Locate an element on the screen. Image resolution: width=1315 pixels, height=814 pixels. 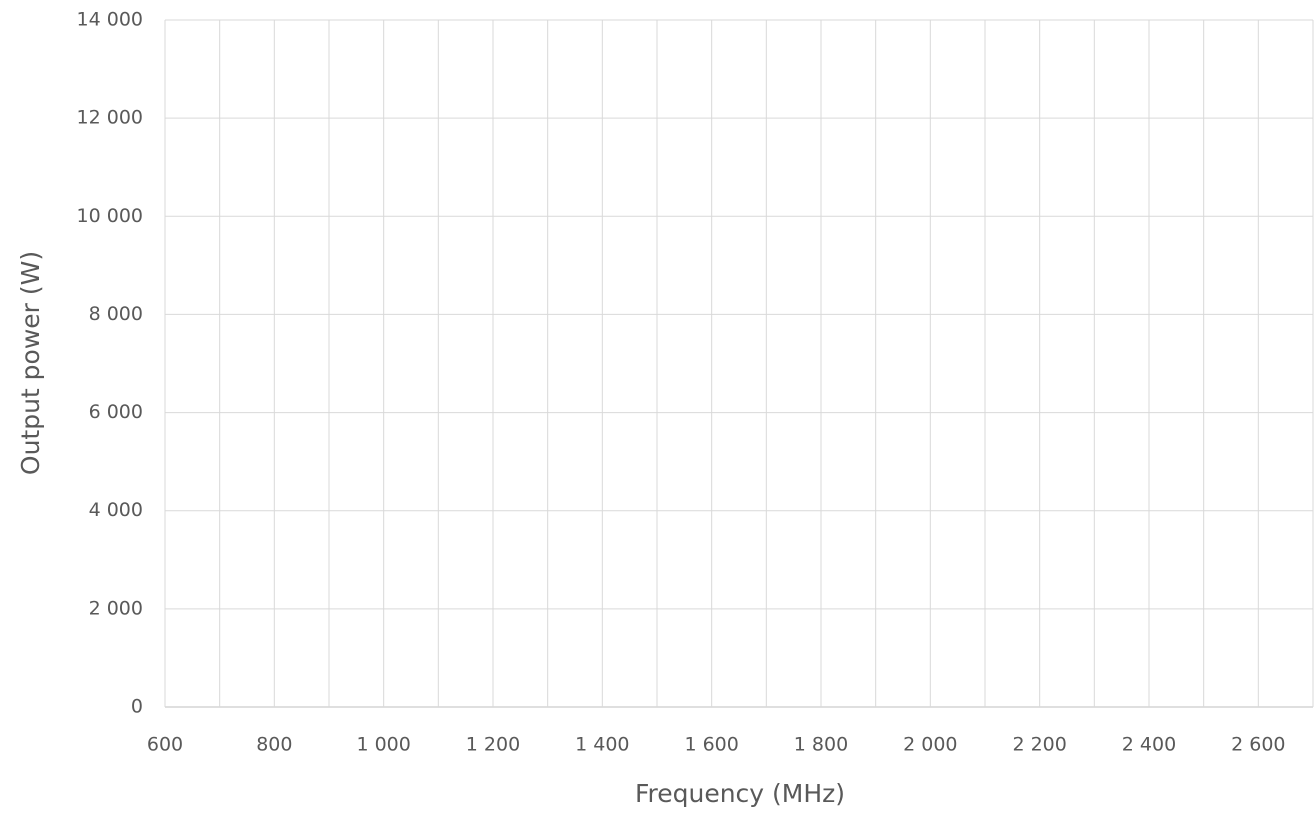
x-tick-label: 1 400 is located at coordinates (602, 745).